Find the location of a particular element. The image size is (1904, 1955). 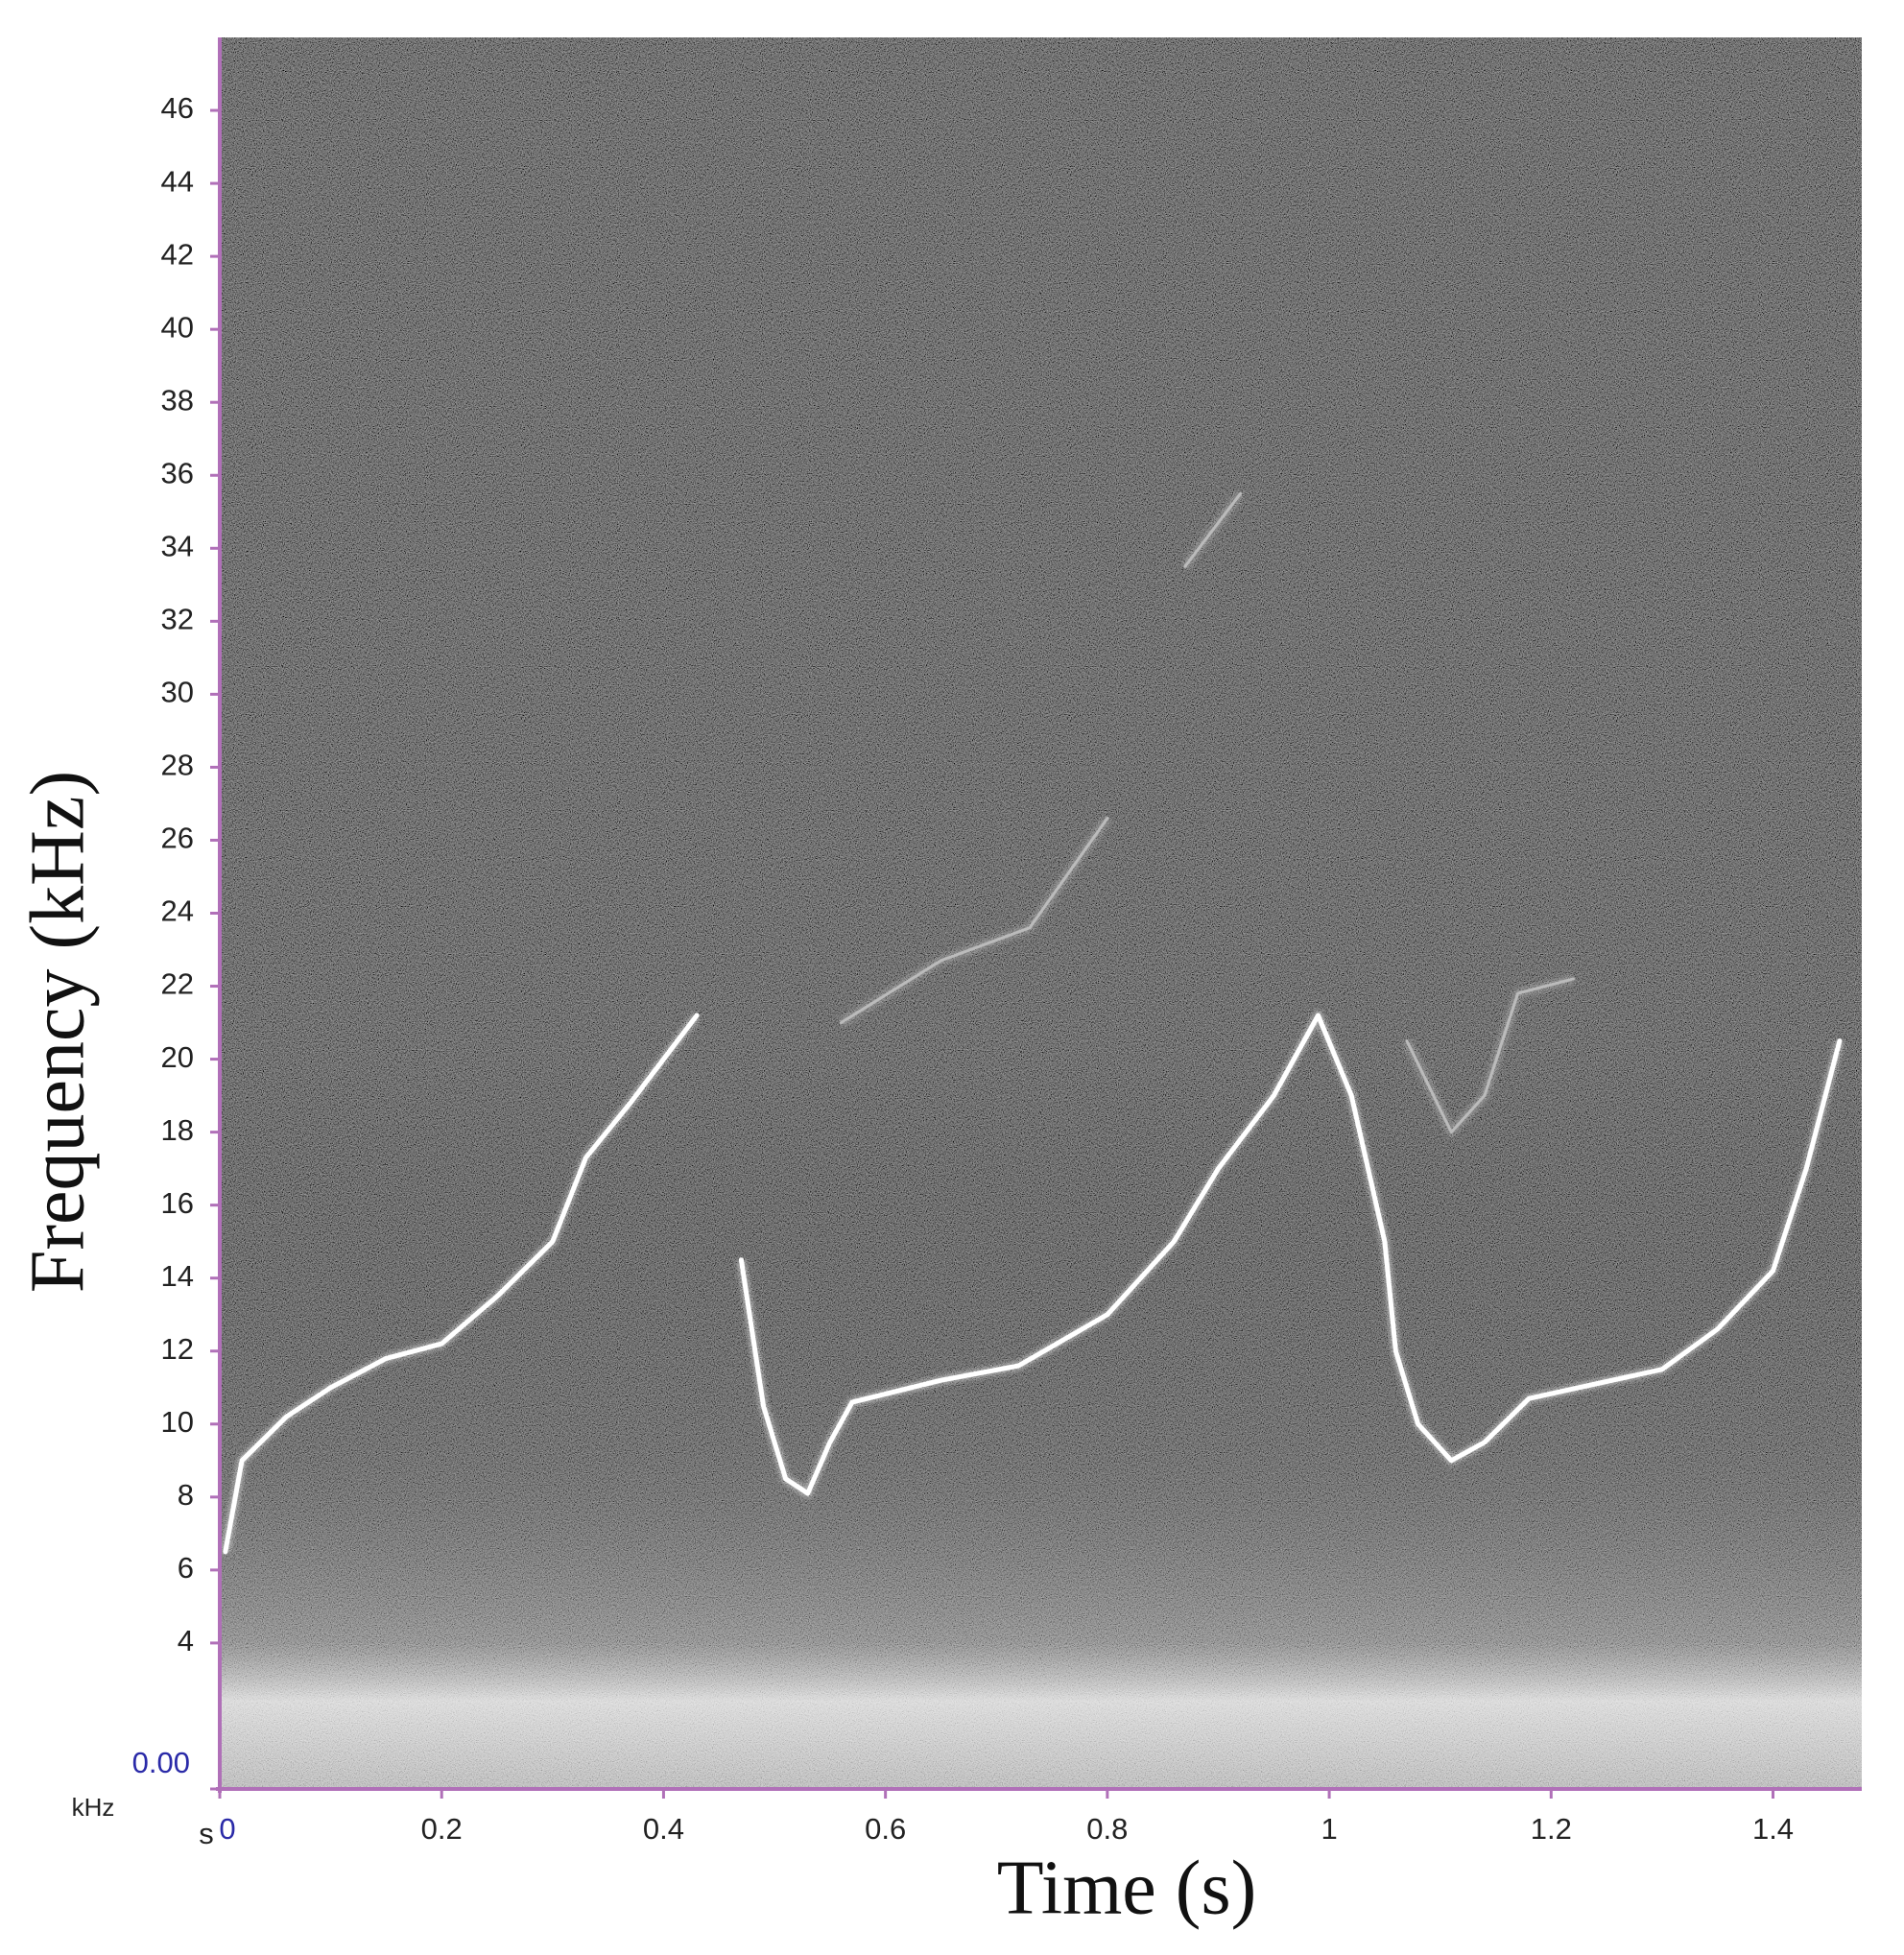

y-tick-label: 28 is located at coordinates (178, 765).